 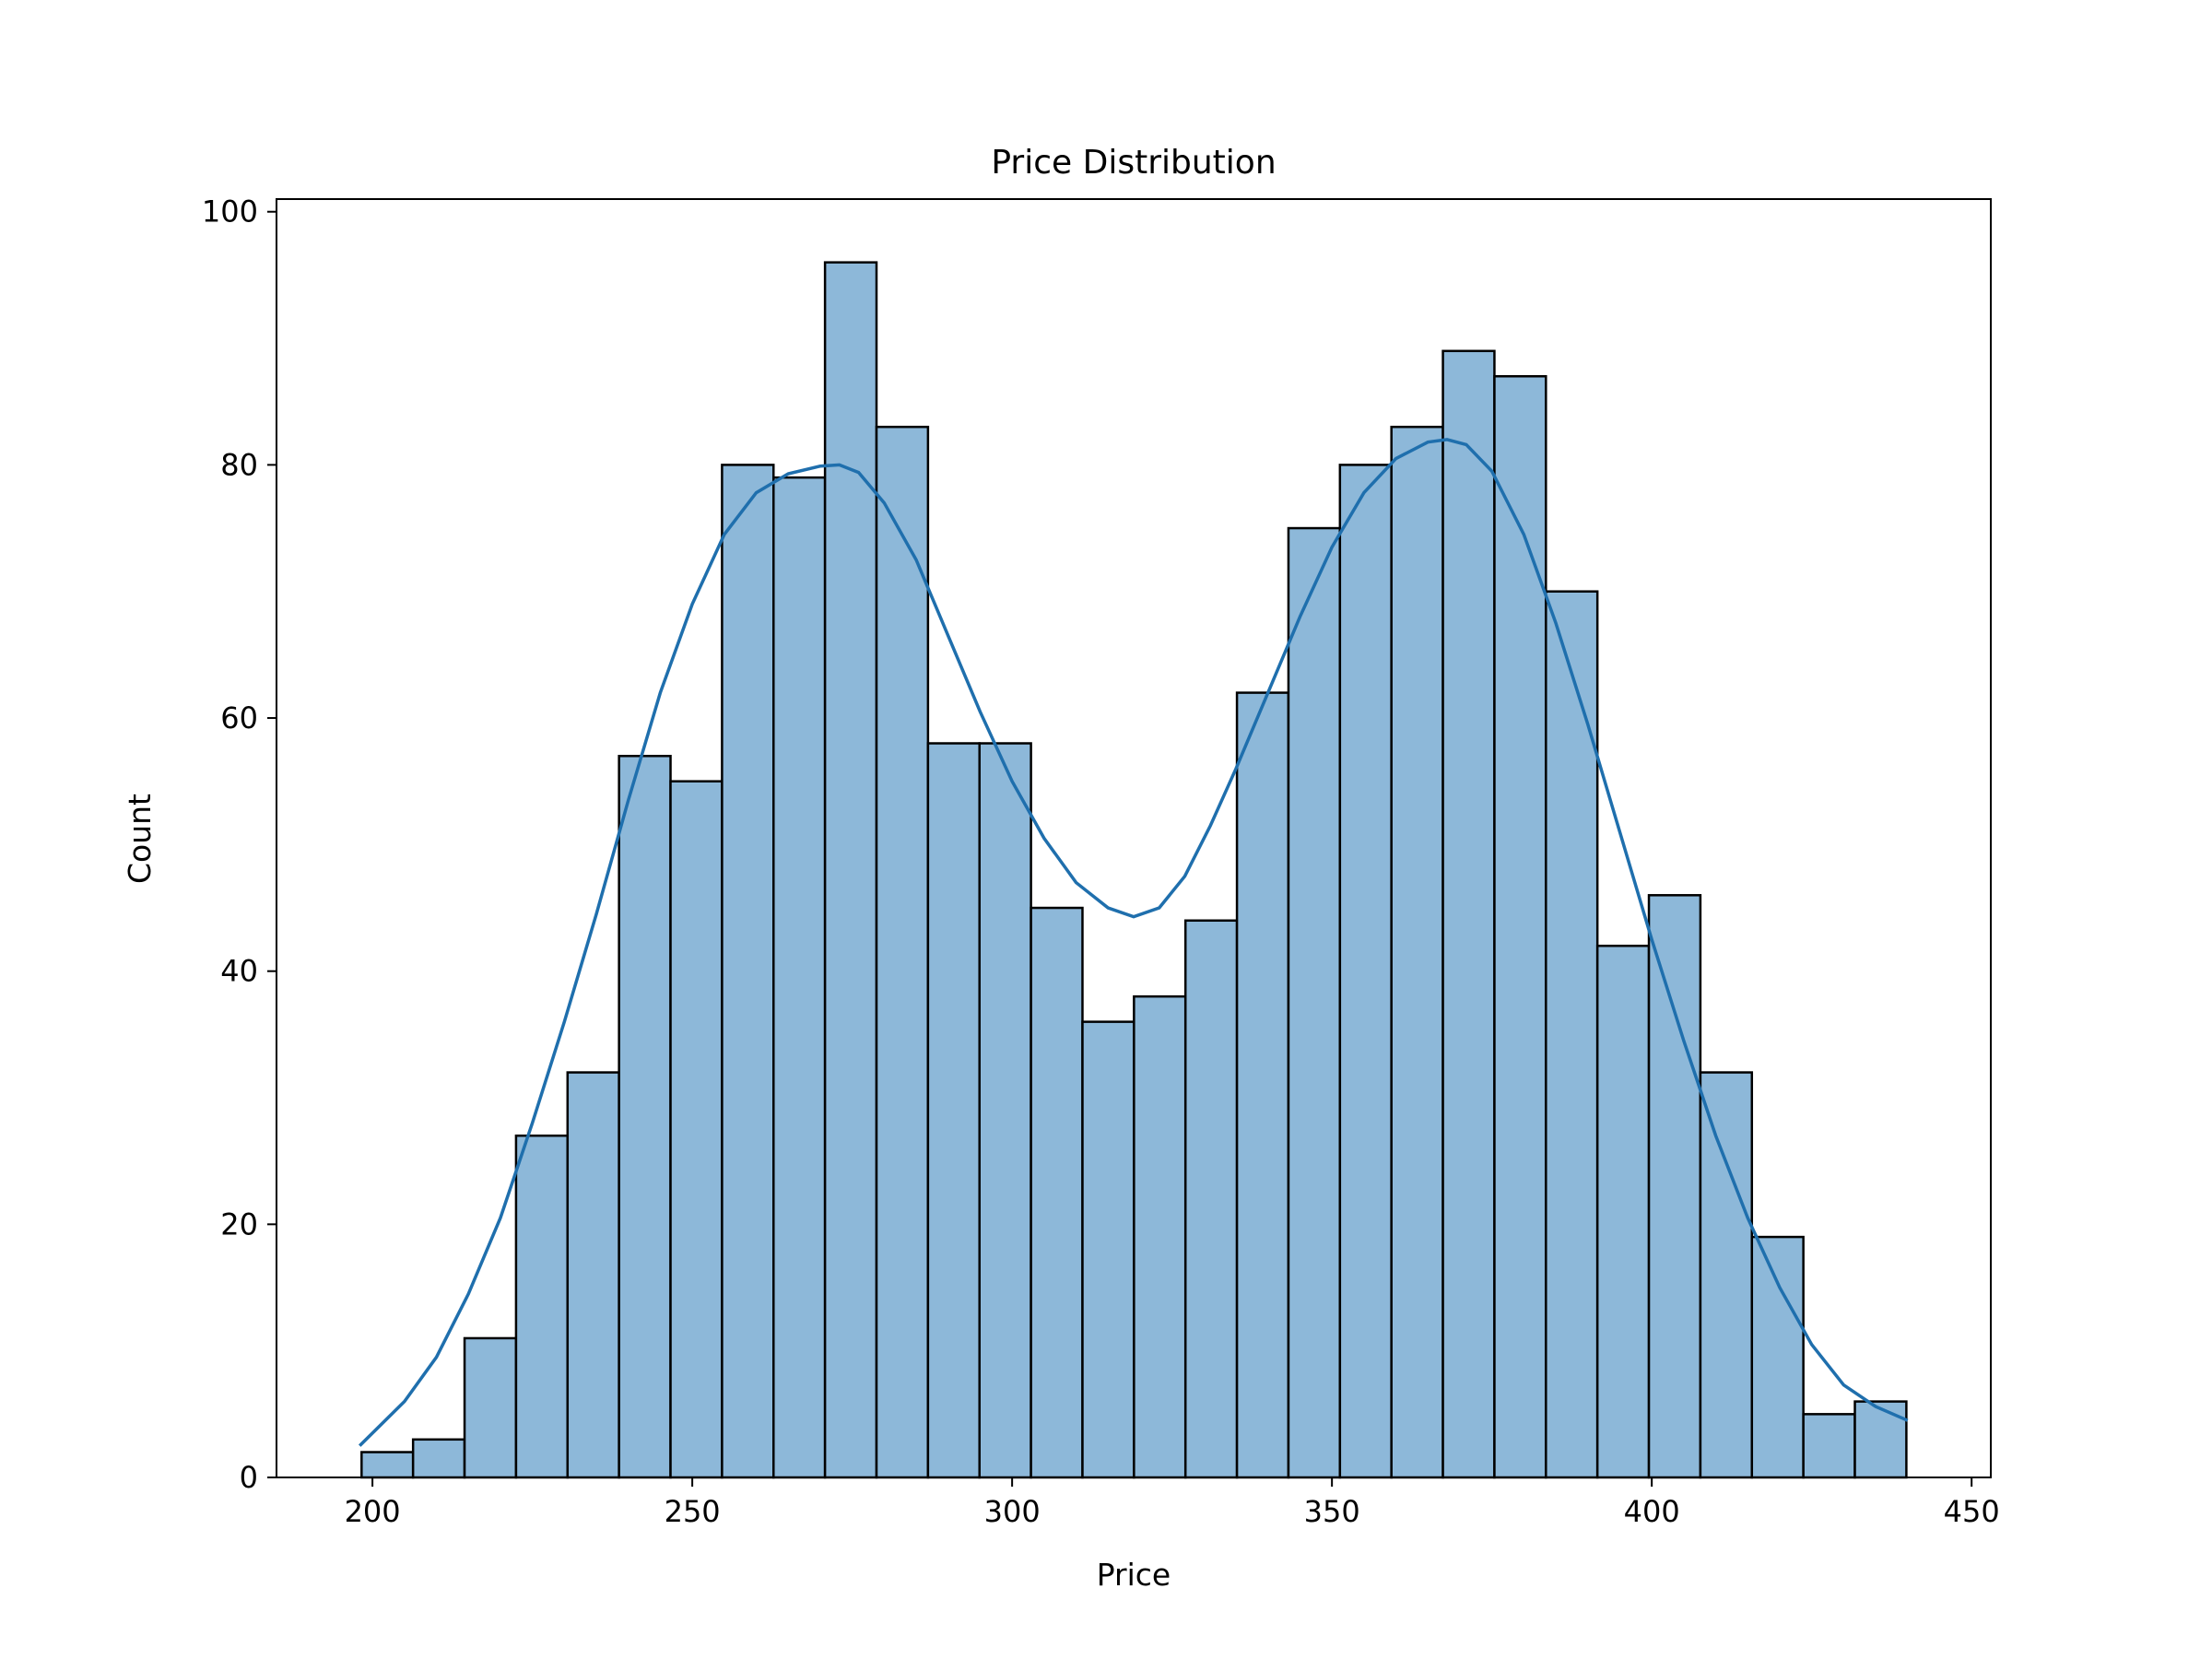 I want to click on x-axis-label: Price, so click(x=1134, y=1575).